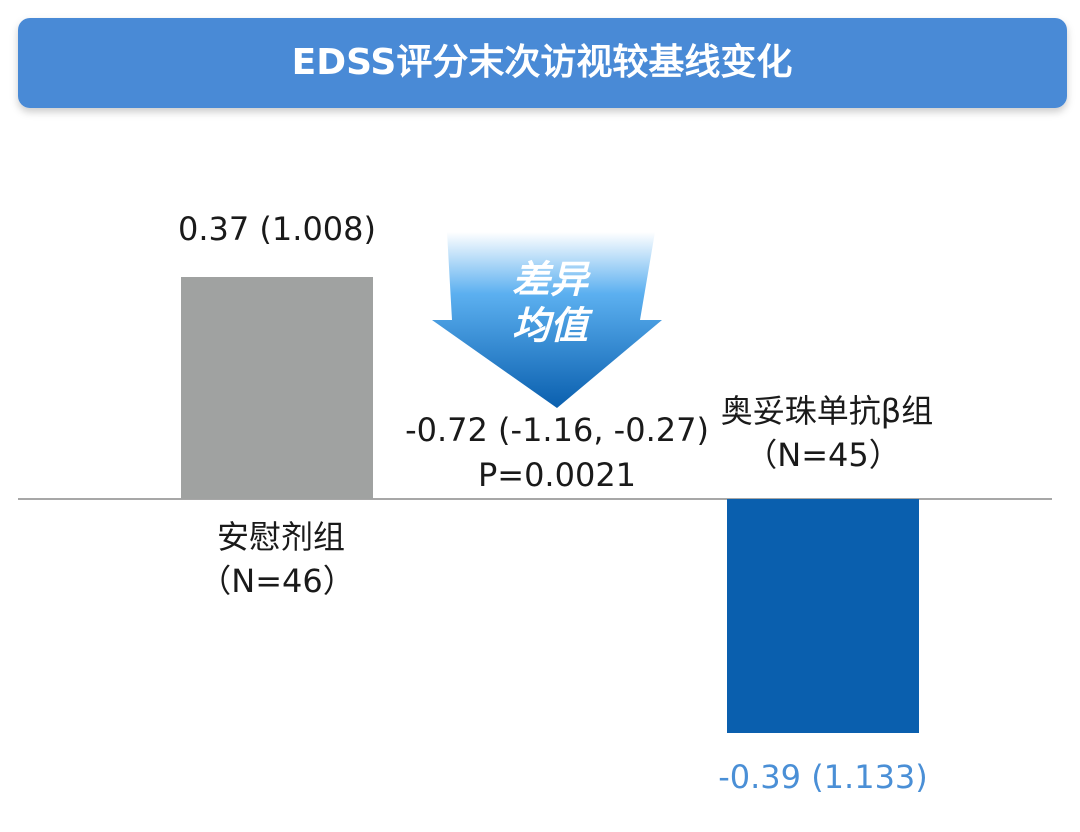 The height and width of the screenshot is (832, 1080). What do you see at coordinates (281, 537) in the screenshot?
I see `category-label: 安慰剂组` at bounding box center [281, 537].